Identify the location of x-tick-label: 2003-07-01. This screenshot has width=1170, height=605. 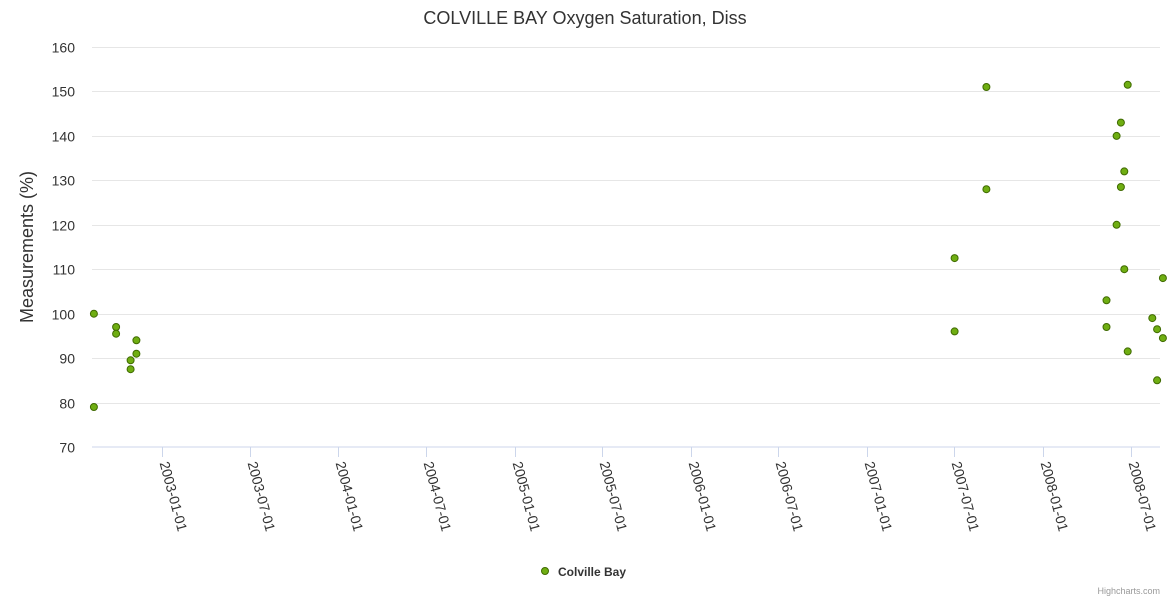
(262, 497).